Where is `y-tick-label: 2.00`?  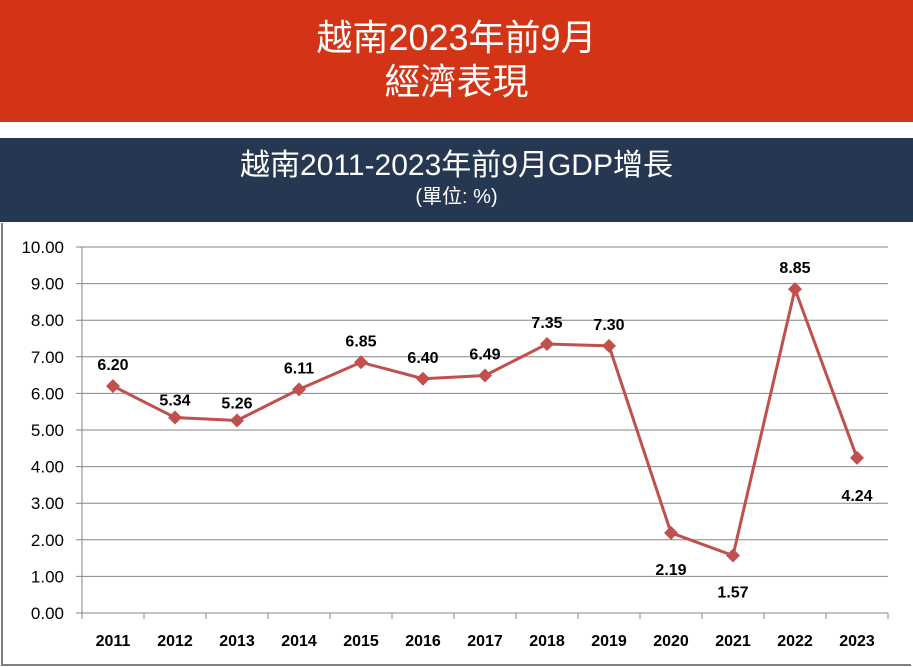
y-tick-label: 2.00 is located at coordinates (47, 540).